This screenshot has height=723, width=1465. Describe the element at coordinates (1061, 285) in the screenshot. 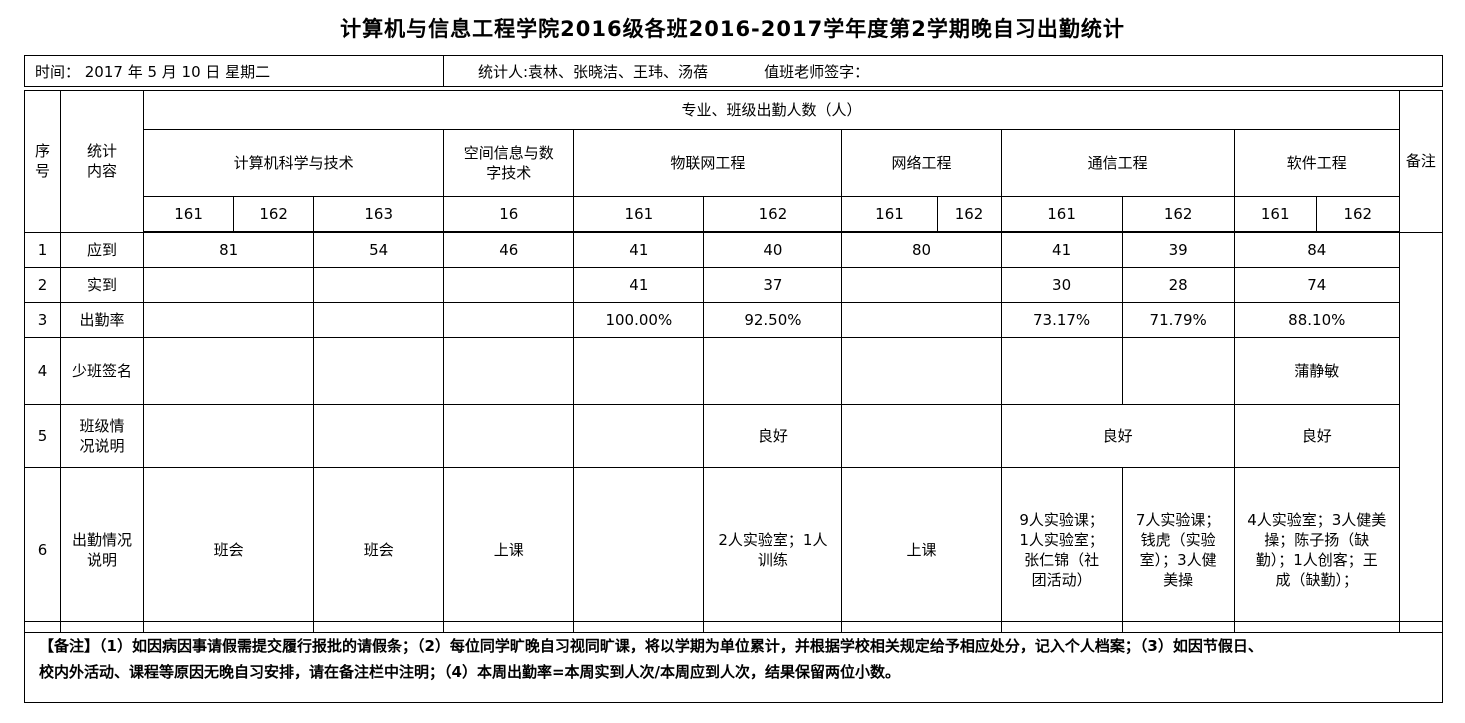

I see `data-cell: 30` at that location.